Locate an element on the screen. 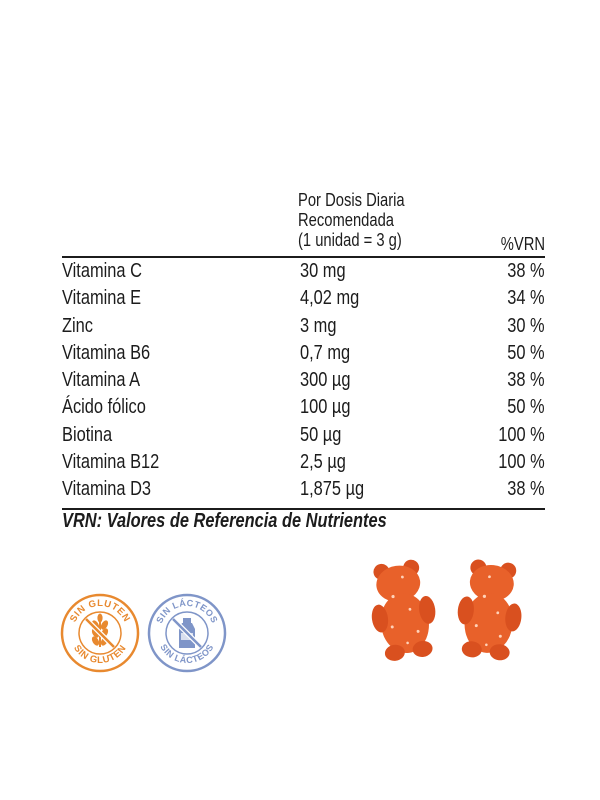 The image size is (600, 800). nutrient-amount: 50 µg is located at coordinates (321, 434).